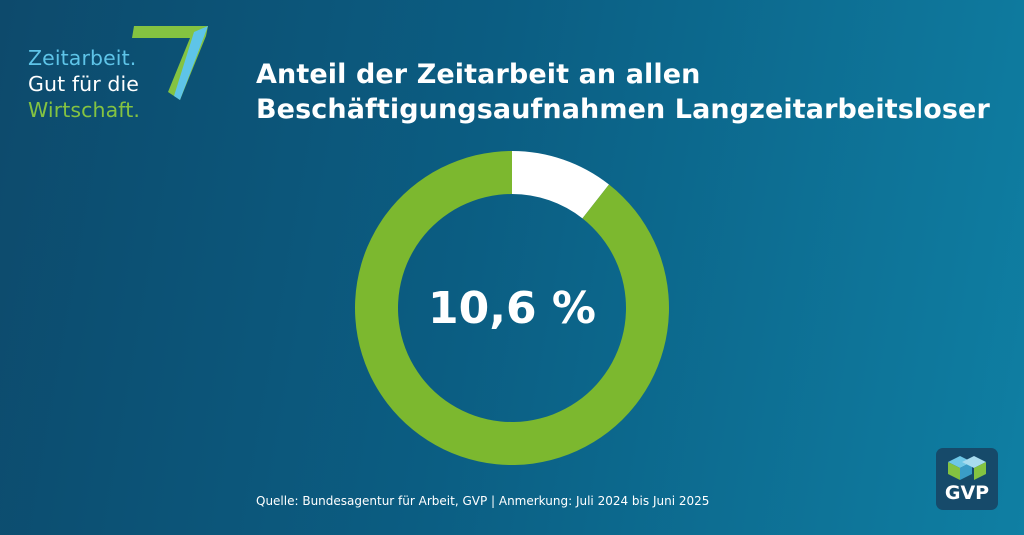 The image size is (1024, 535). I want to click on gvp-logo-icon, so click(967, 468).